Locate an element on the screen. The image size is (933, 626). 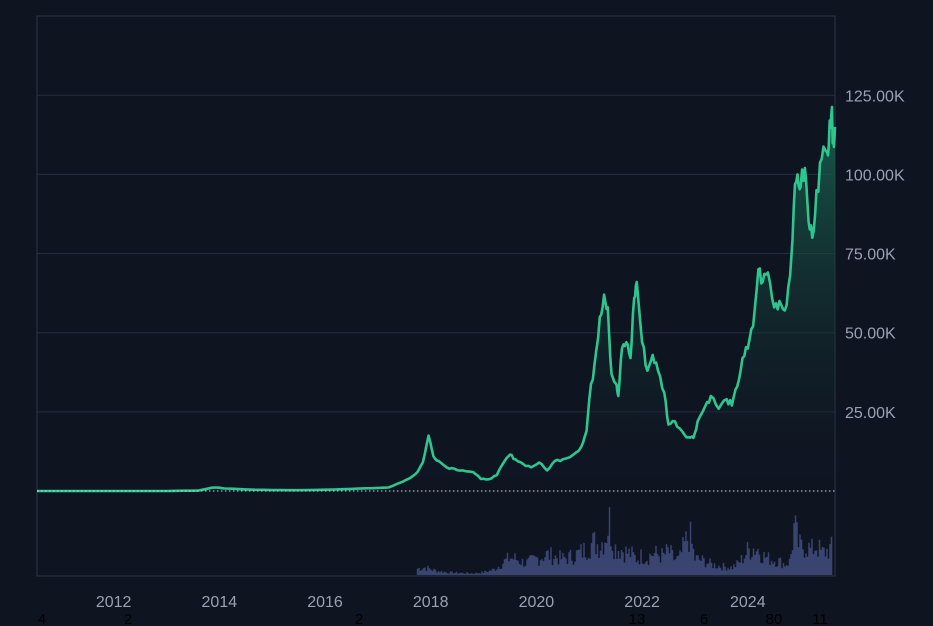
x-axis-labels: 2012 2014 2016 2018 2020 2022 2024 is located at coordinates (431, 602).